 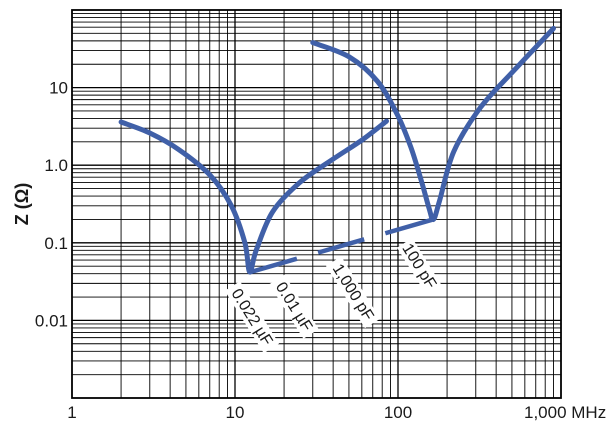 I want to click on annotation-2: 0.01 µF, so click(x=294, y=306).